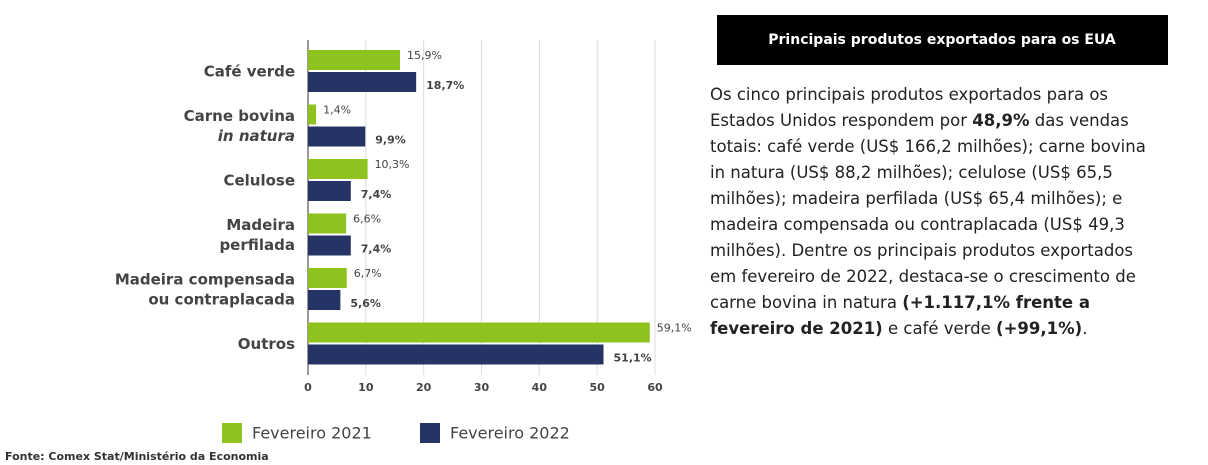 This screenshot has width=1208, height=465. Describe the element at coordinates (368, 273) in the screenshot. I see `value-label: 6,7%` at that location.